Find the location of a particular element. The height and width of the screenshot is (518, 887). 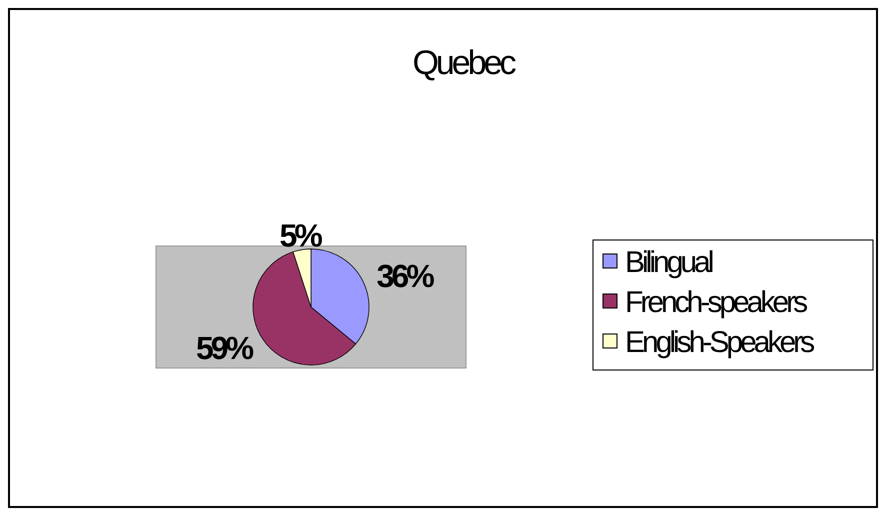

data-label: 5% is located at coordinates (301, 235).